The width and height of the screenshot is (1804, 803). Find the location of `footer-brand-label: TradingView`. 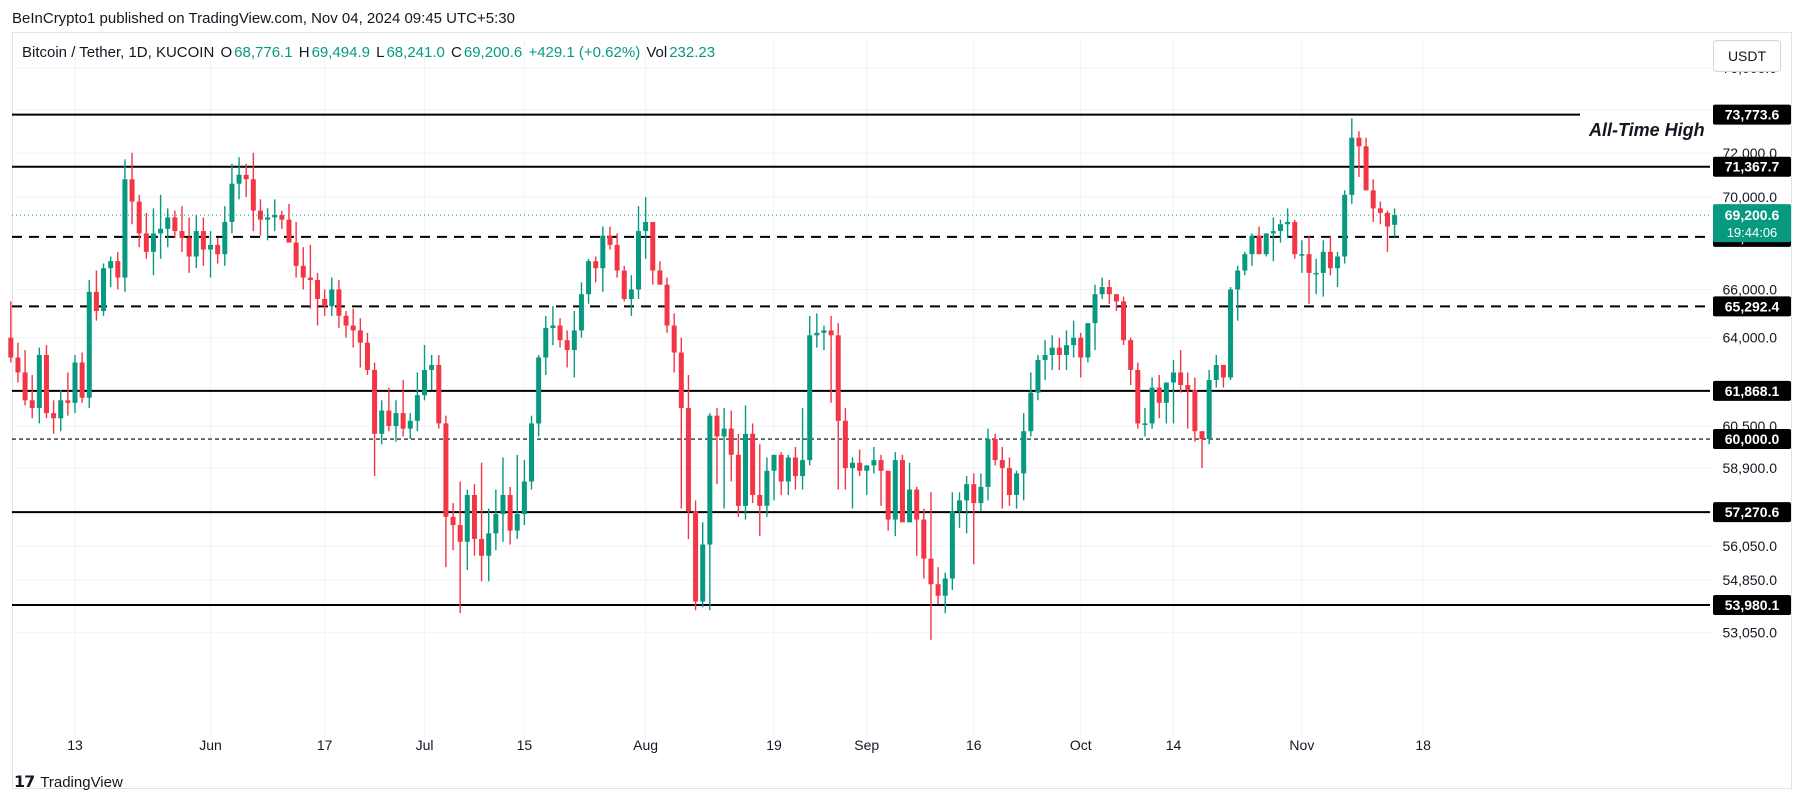

footer-brand-label: TradingView is located at coordinates (81, 782).